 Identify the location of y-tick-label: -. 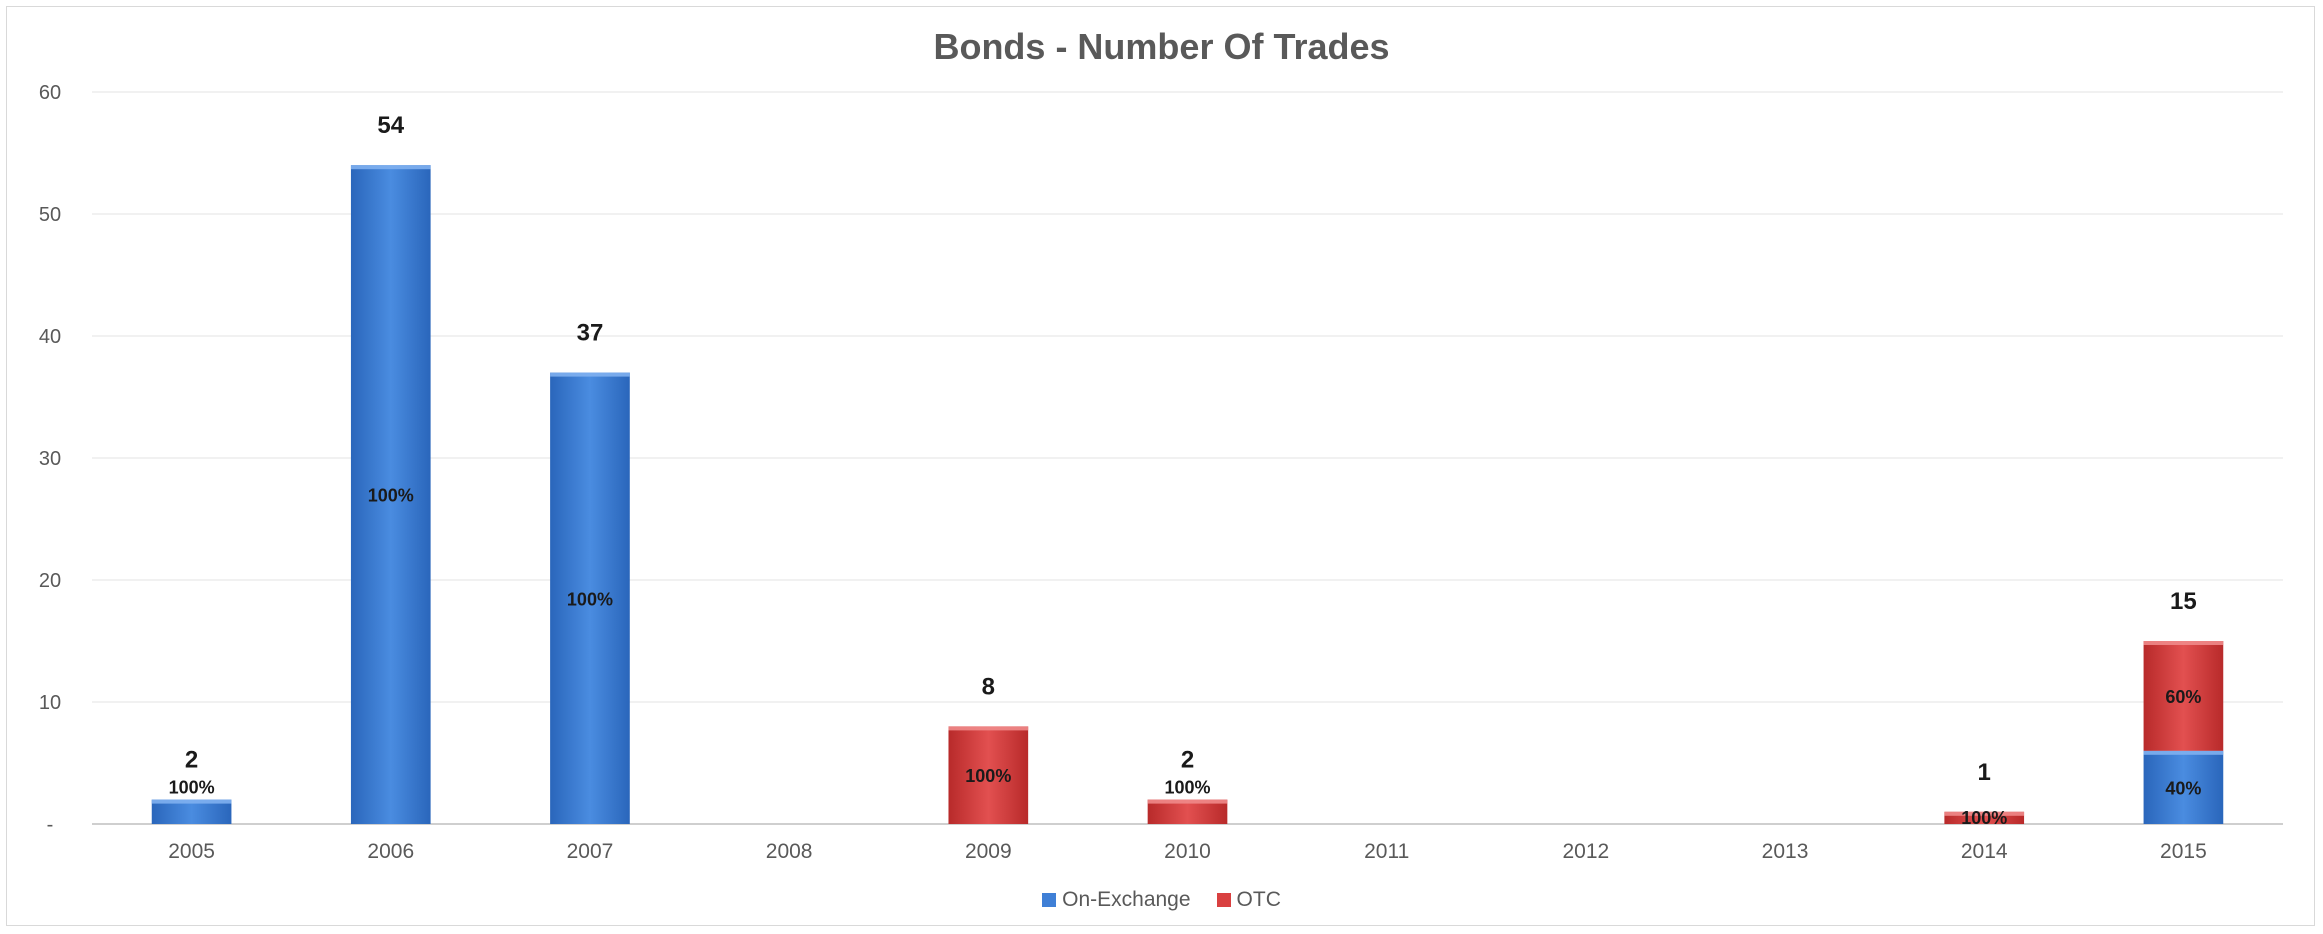
(50, 825).